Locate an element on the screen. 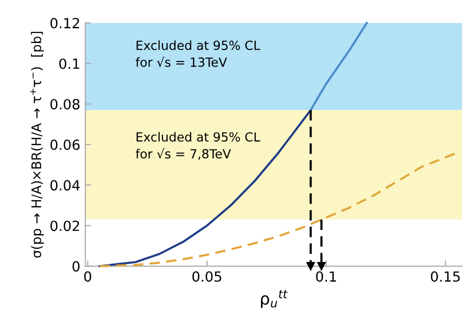 The image size is (474, 323). y-axis-title: σ(pp → H/A)×BR(H/A → τ$^{+}$τ$^{−}$) [pb] is located at coordinates (37, 145).